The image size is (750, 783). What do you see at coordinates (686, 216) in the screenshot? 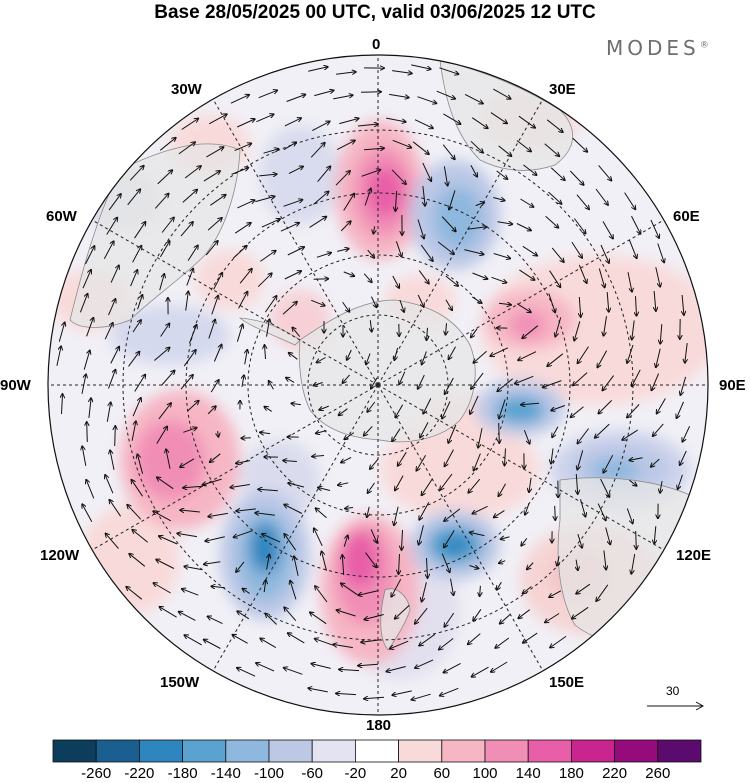
I see `lon-label-60e: 60E` at bounding box center [686, 216].